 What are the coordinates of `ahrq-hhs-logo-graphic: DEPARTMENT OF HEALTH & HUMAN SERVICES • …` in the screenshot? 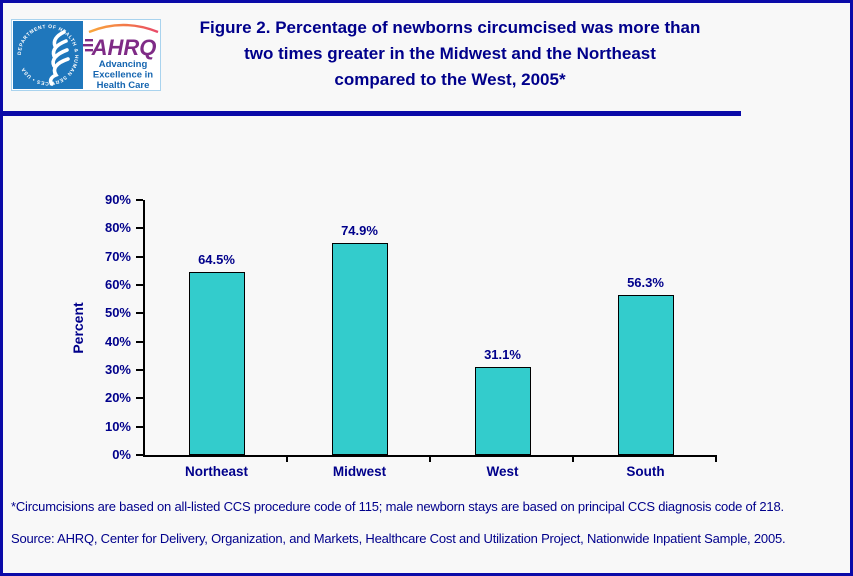 It's located at (86, 55).